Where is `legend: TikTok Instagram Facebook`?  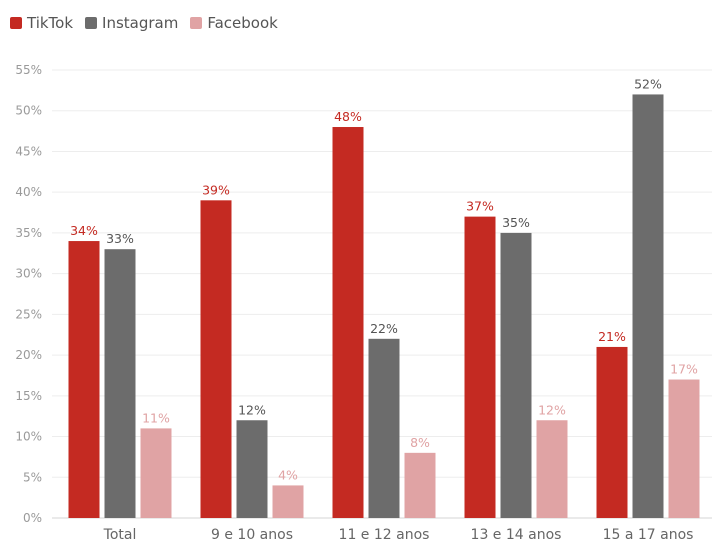
legend: TikTok Instagram Facebook is located at coordinates (144, 23).